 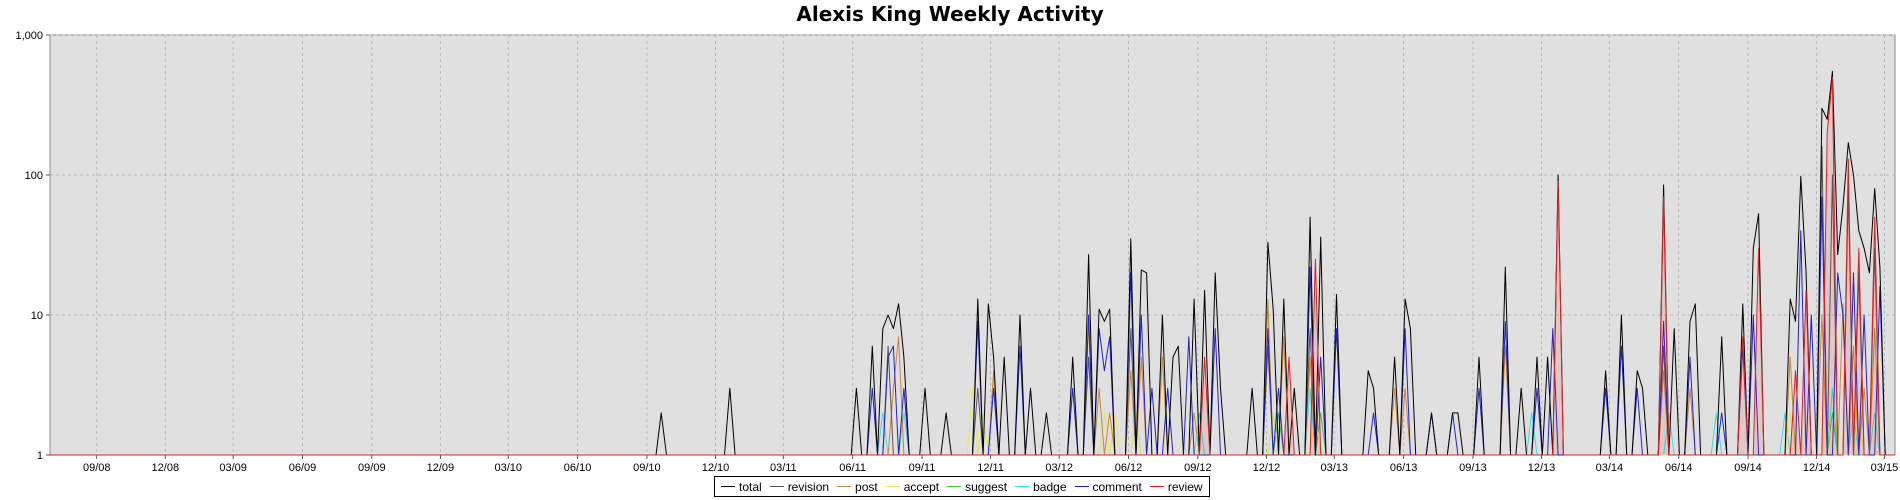 What do you see at coordinates (1885, 468) in the screenshot?
I see `x-tick-label: 03/15` at bounding box center [1885, 468].